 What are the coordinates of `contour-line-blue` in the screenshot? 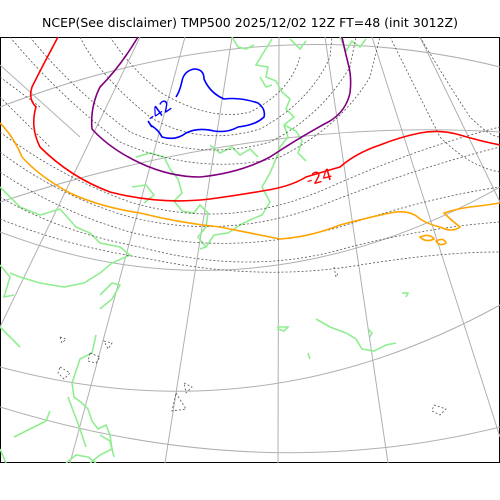 It's located at (207, 104).